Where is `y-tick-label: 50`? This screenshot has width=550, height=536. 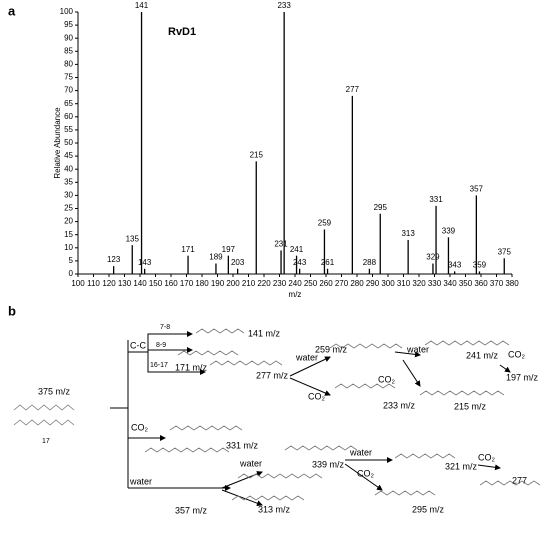
y-tick-label: 50 is located at coordinates (68, 142).